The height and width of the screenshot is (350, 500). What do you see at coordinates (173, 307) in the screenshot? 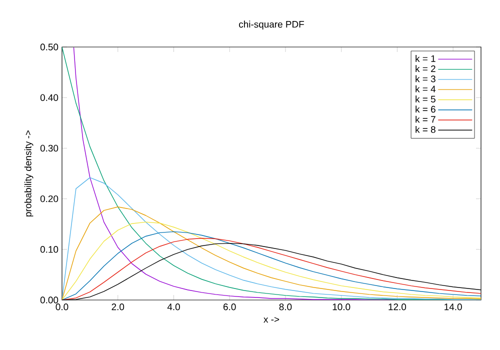
I see `x-tick-label: 4.0` at bounding box center [173, 307].